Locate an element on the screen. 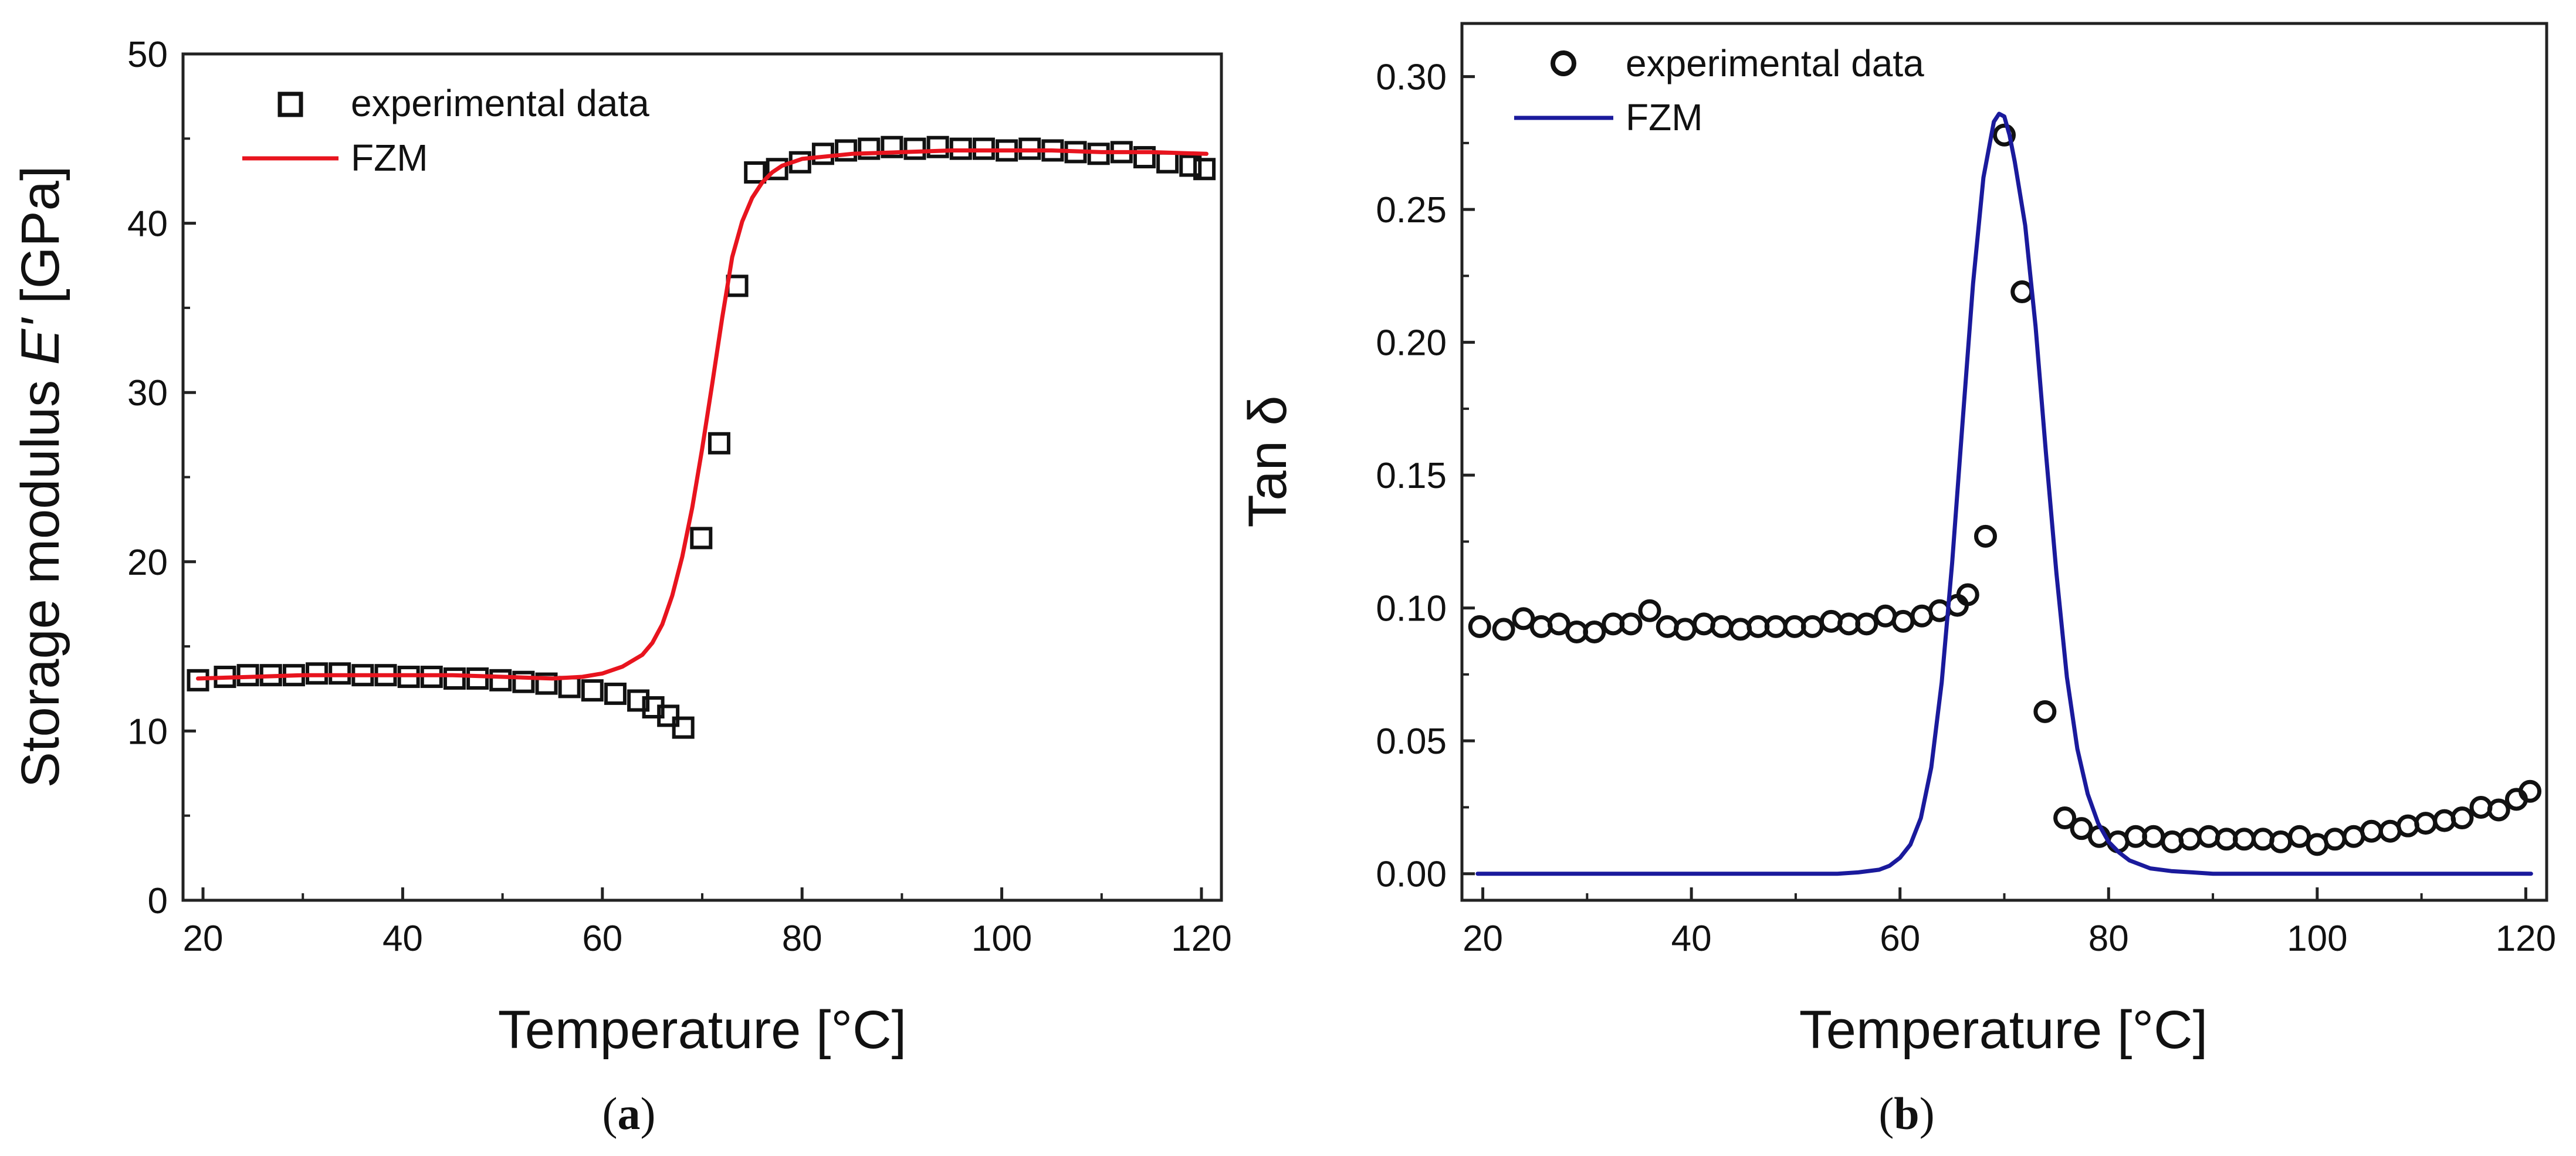 This screenshot has width=2576, height=1156. y-axis-label-b: Tan δ is located at coordinates (1268, 461).